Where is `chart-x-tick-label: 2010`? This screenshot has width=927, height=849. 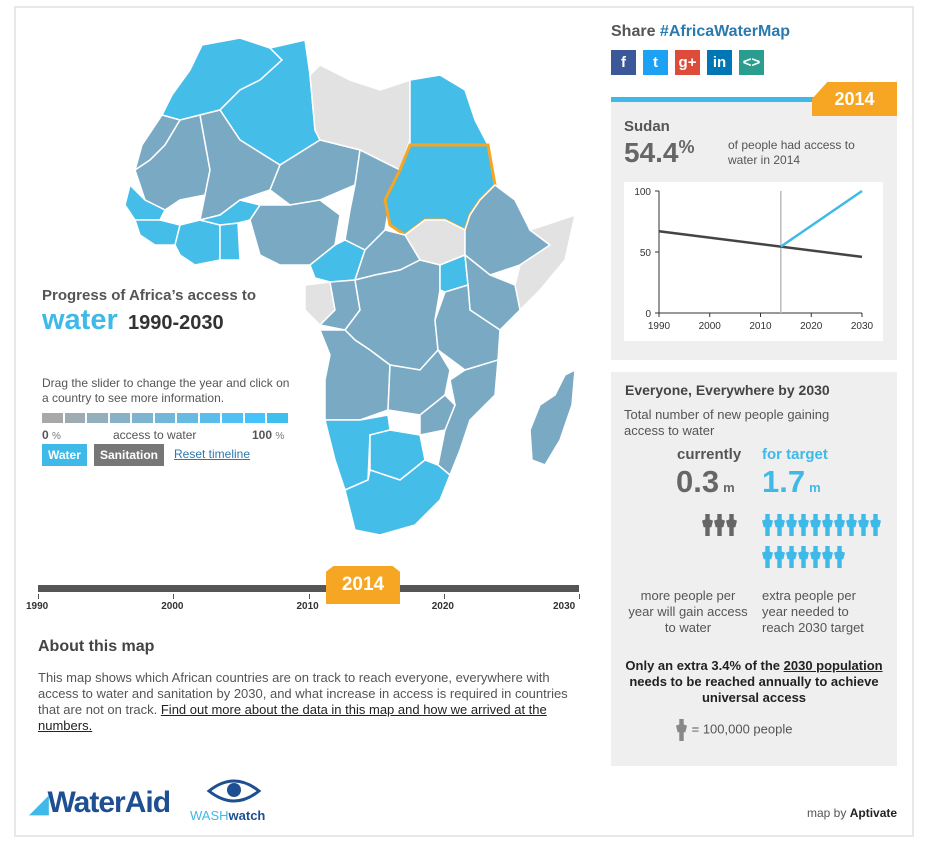
chart-x-tick-label: 2010 is located at coordinates (760, 326).